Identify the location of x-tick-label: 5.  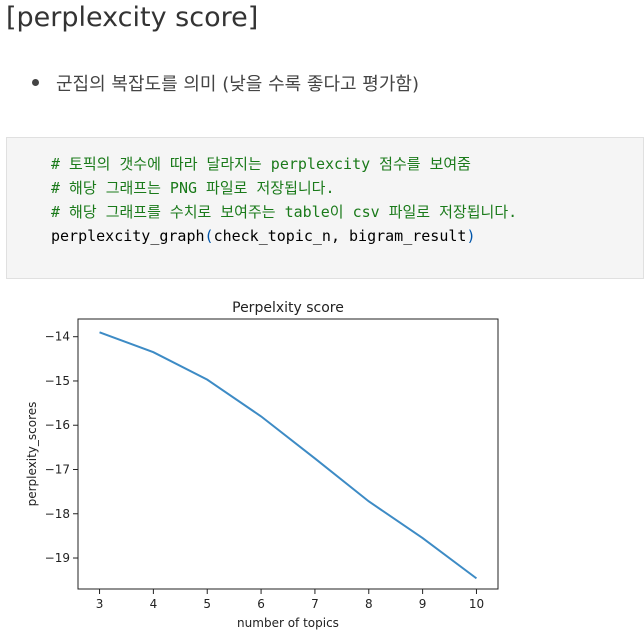
(207, 604).